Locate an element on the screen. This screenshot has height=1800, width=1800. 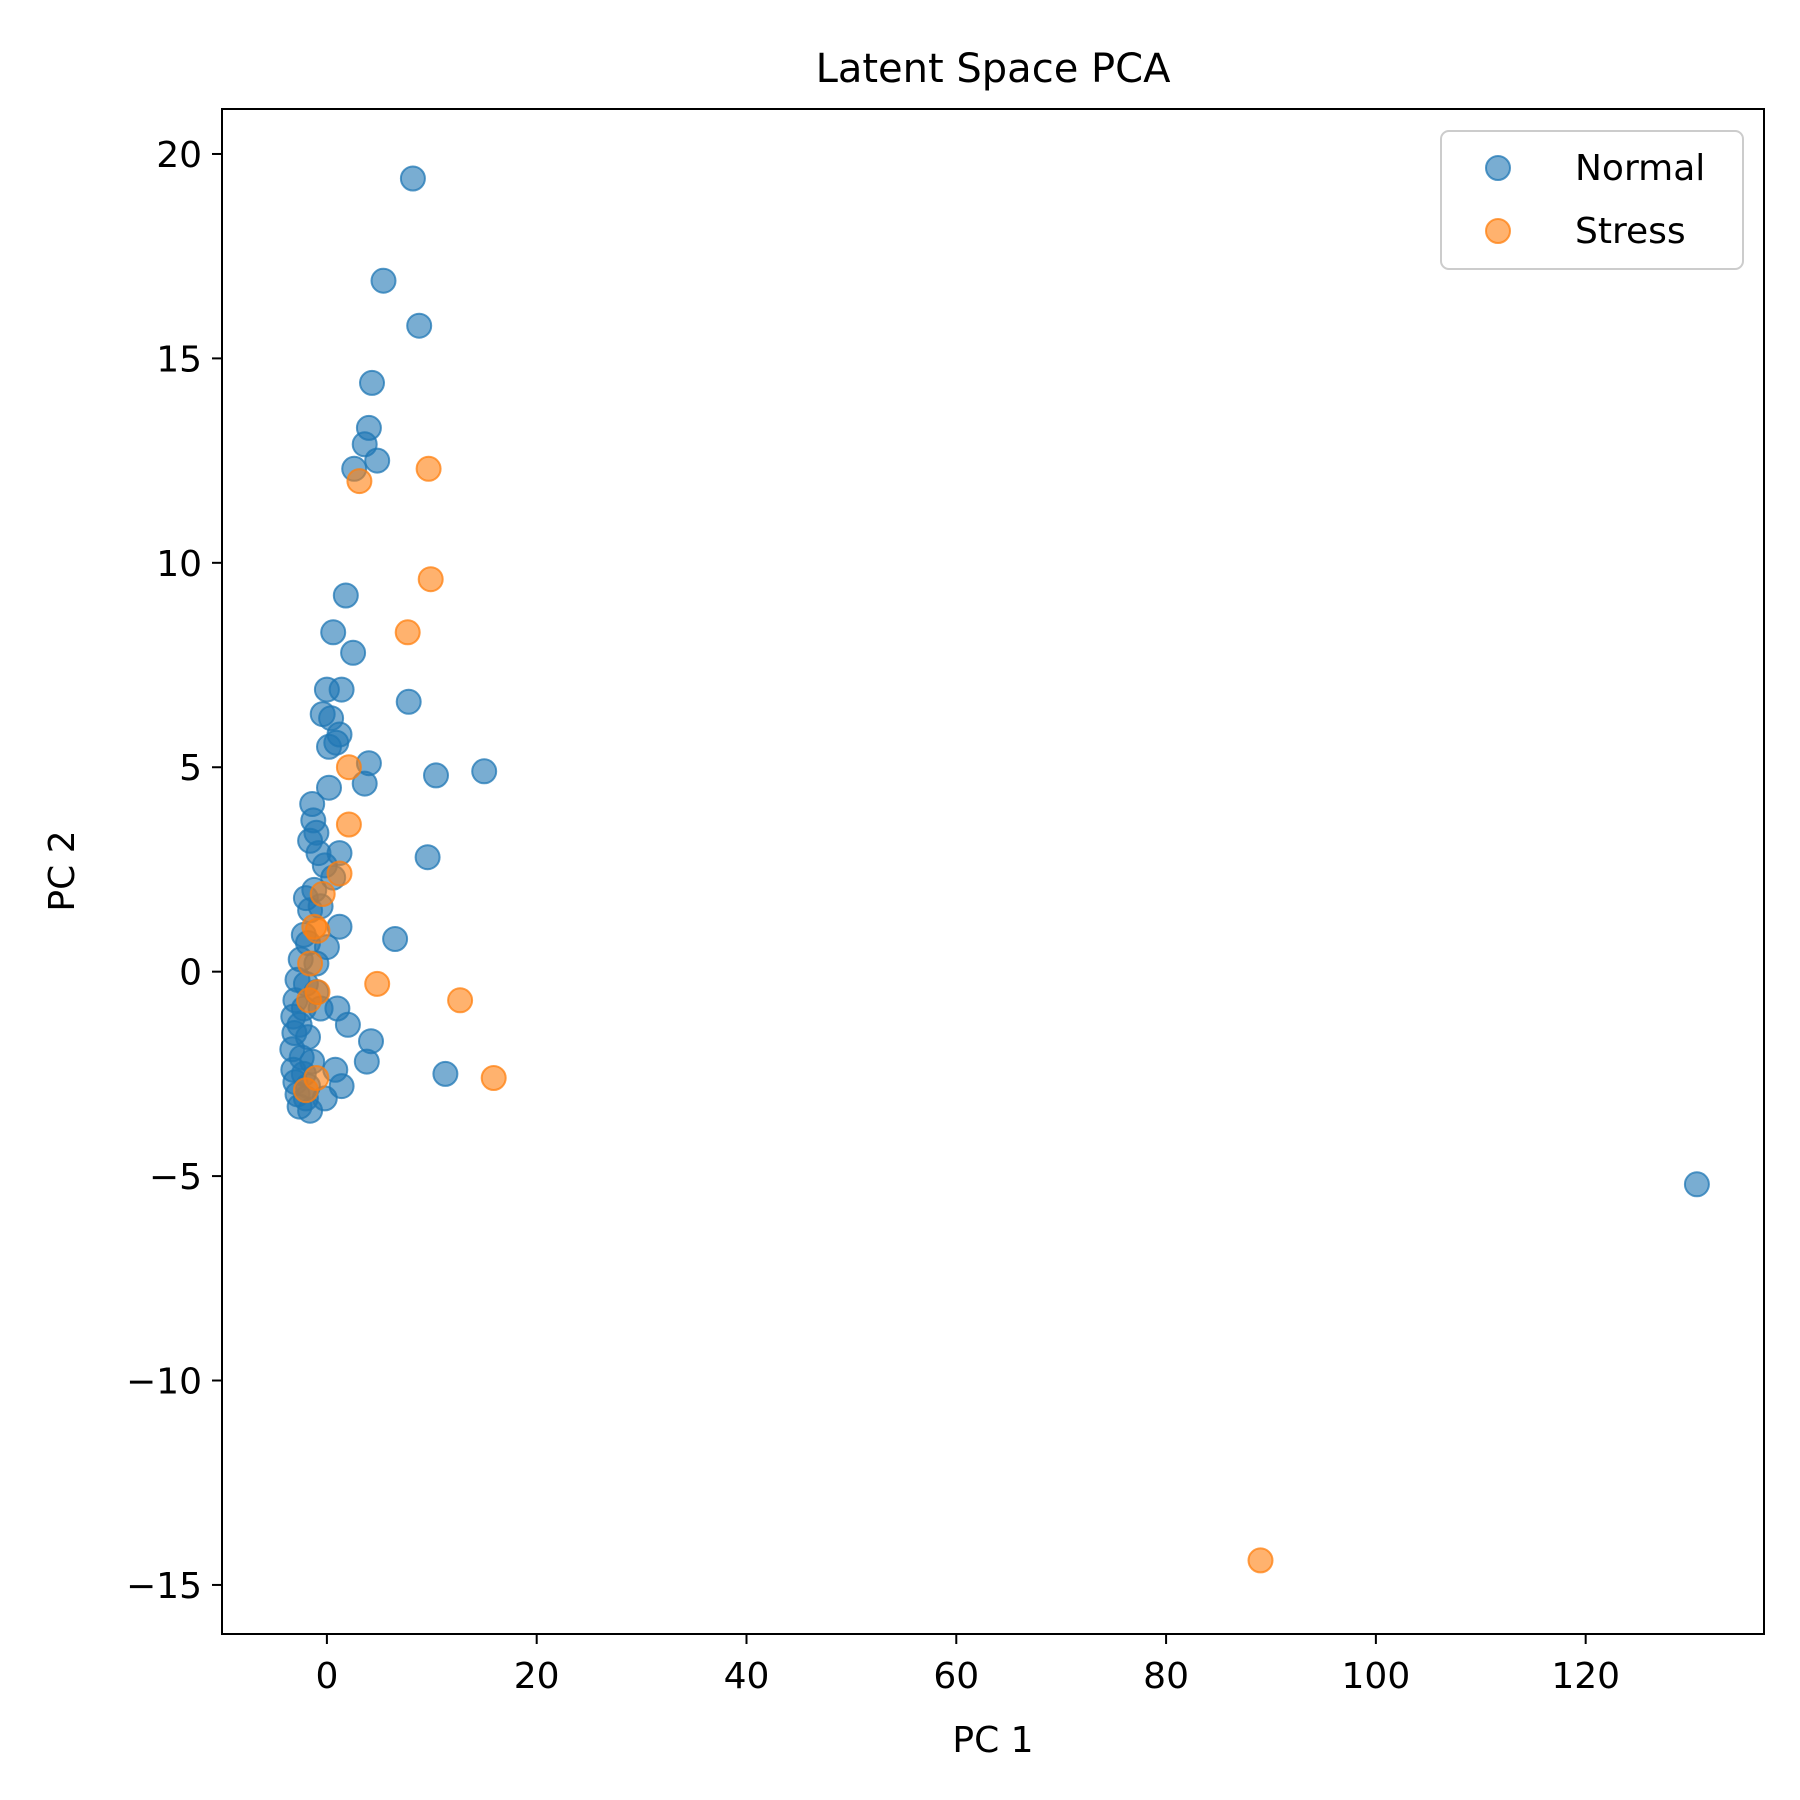
y-tick-label: −15 is located at coordinates (164, 1586).